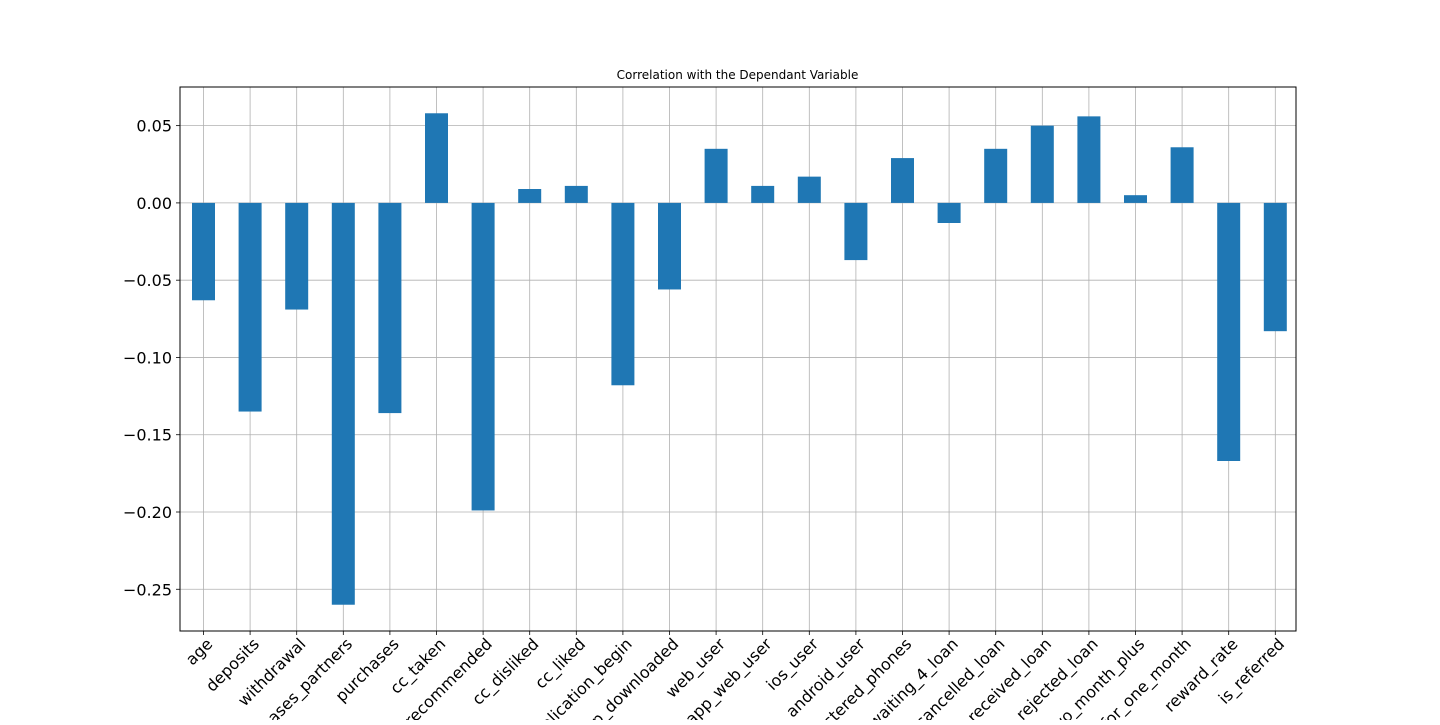 The height and width of the screenshot is (725, 1440). What do you see at coordinates (996, 175) in the screenshot?
I see `bar-cancelled-loan` at bounding box center [996, 175].